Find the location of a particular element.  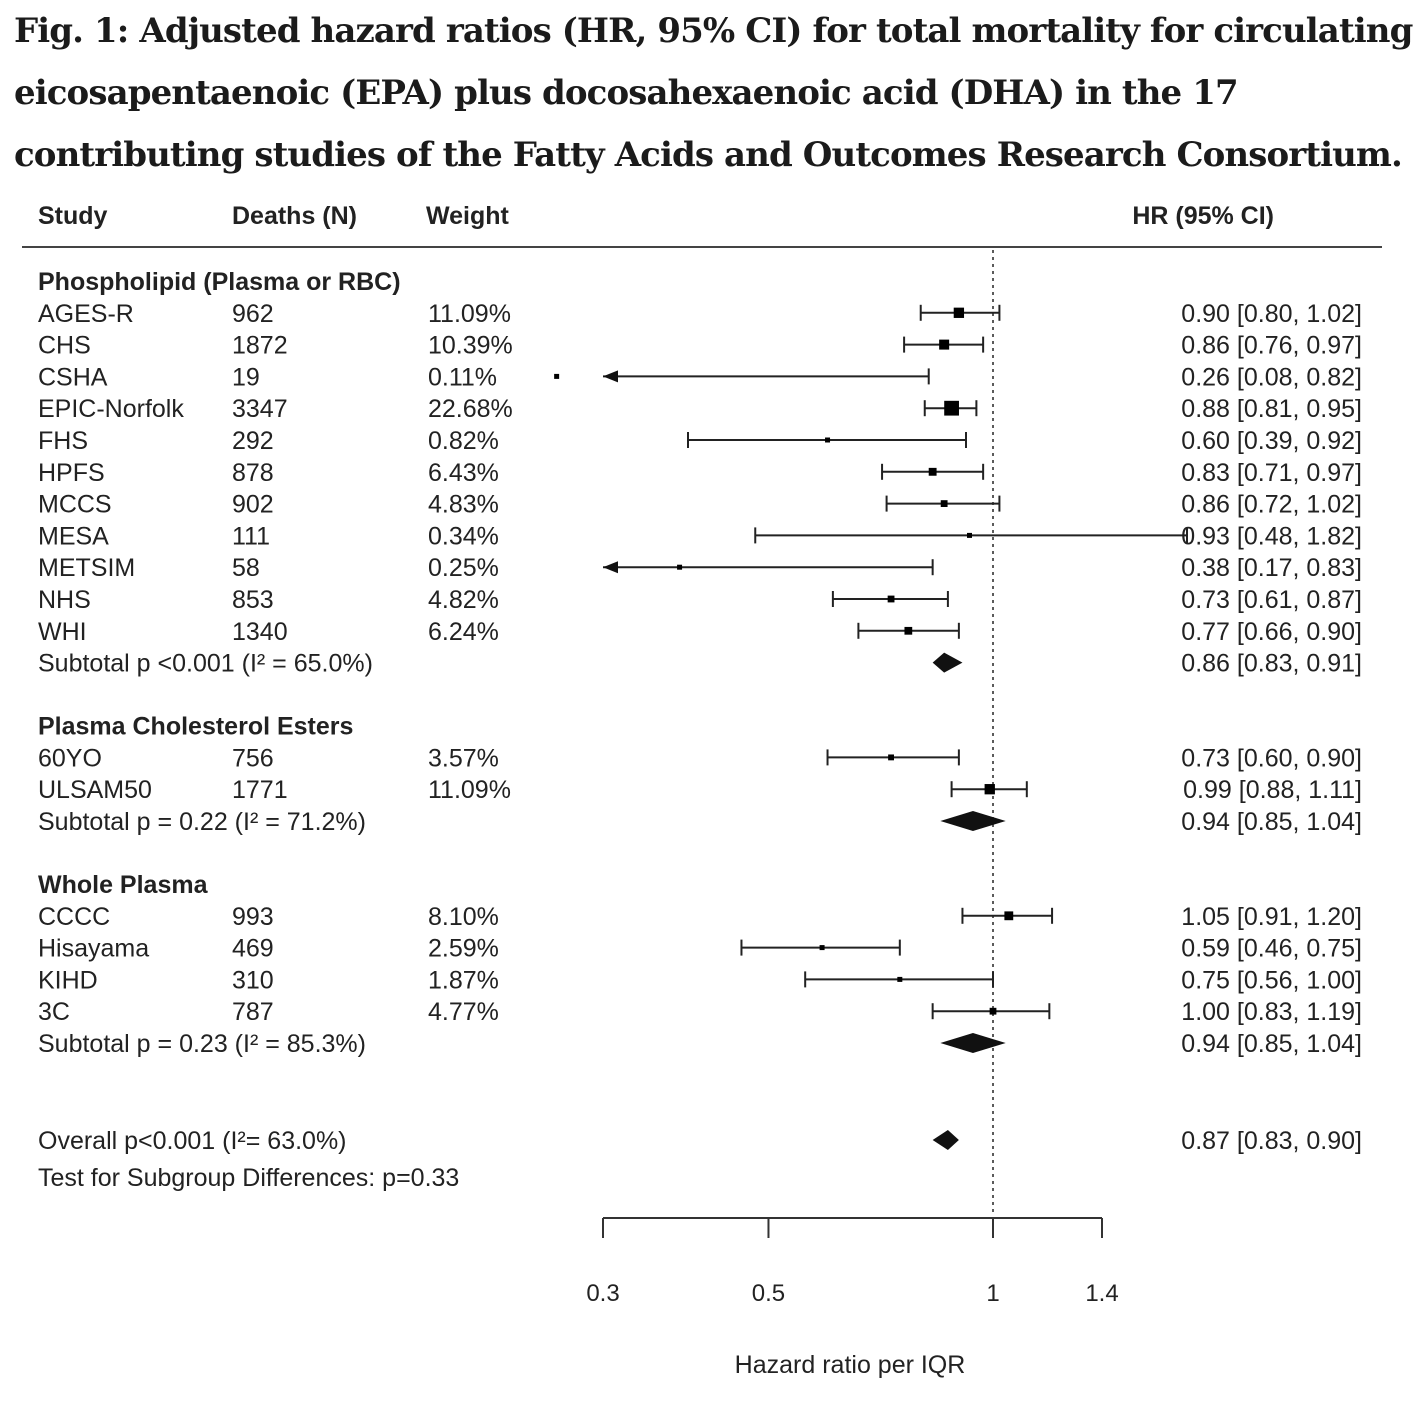

study-csha-ci-arrow-left is located at coordinates (610, 376).